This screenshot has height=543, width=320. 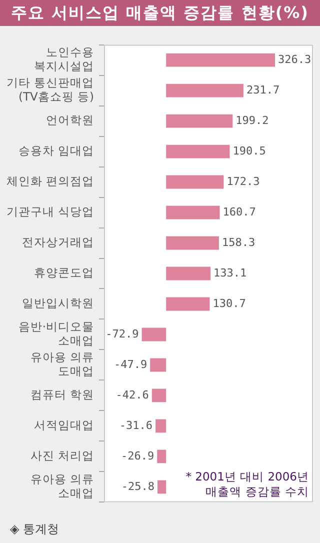 I want to click on y-tick-label: 언어학원, so click(x=70, y=120).